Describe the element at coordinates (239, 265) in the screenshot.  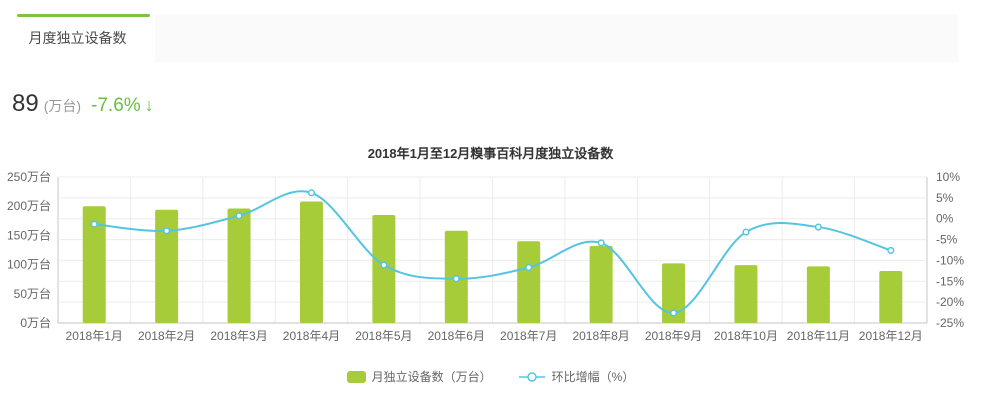
I see `bar-2018年3月` at that location.